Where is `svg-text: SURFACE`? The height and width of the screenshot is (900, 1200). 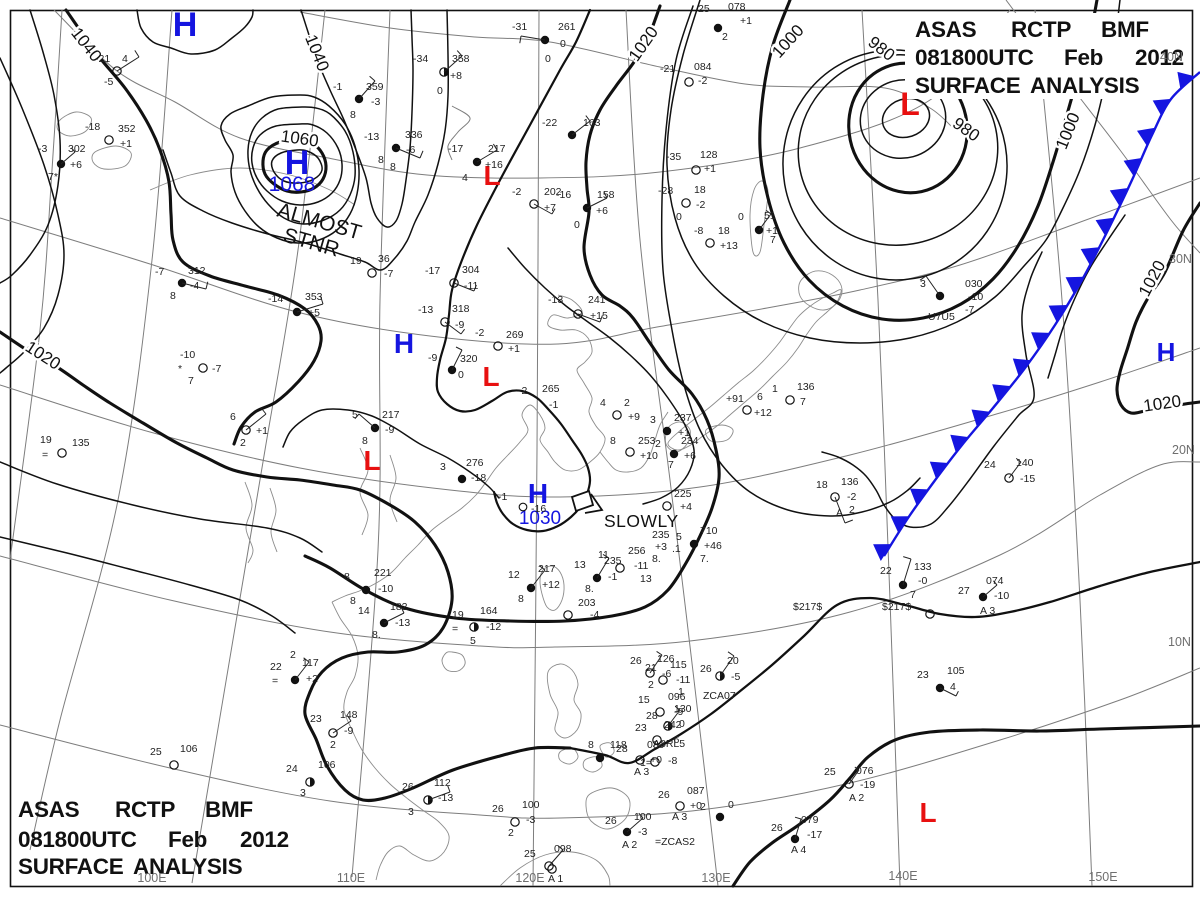
svg-text: SURFACE is located at coordinates (968, 85).